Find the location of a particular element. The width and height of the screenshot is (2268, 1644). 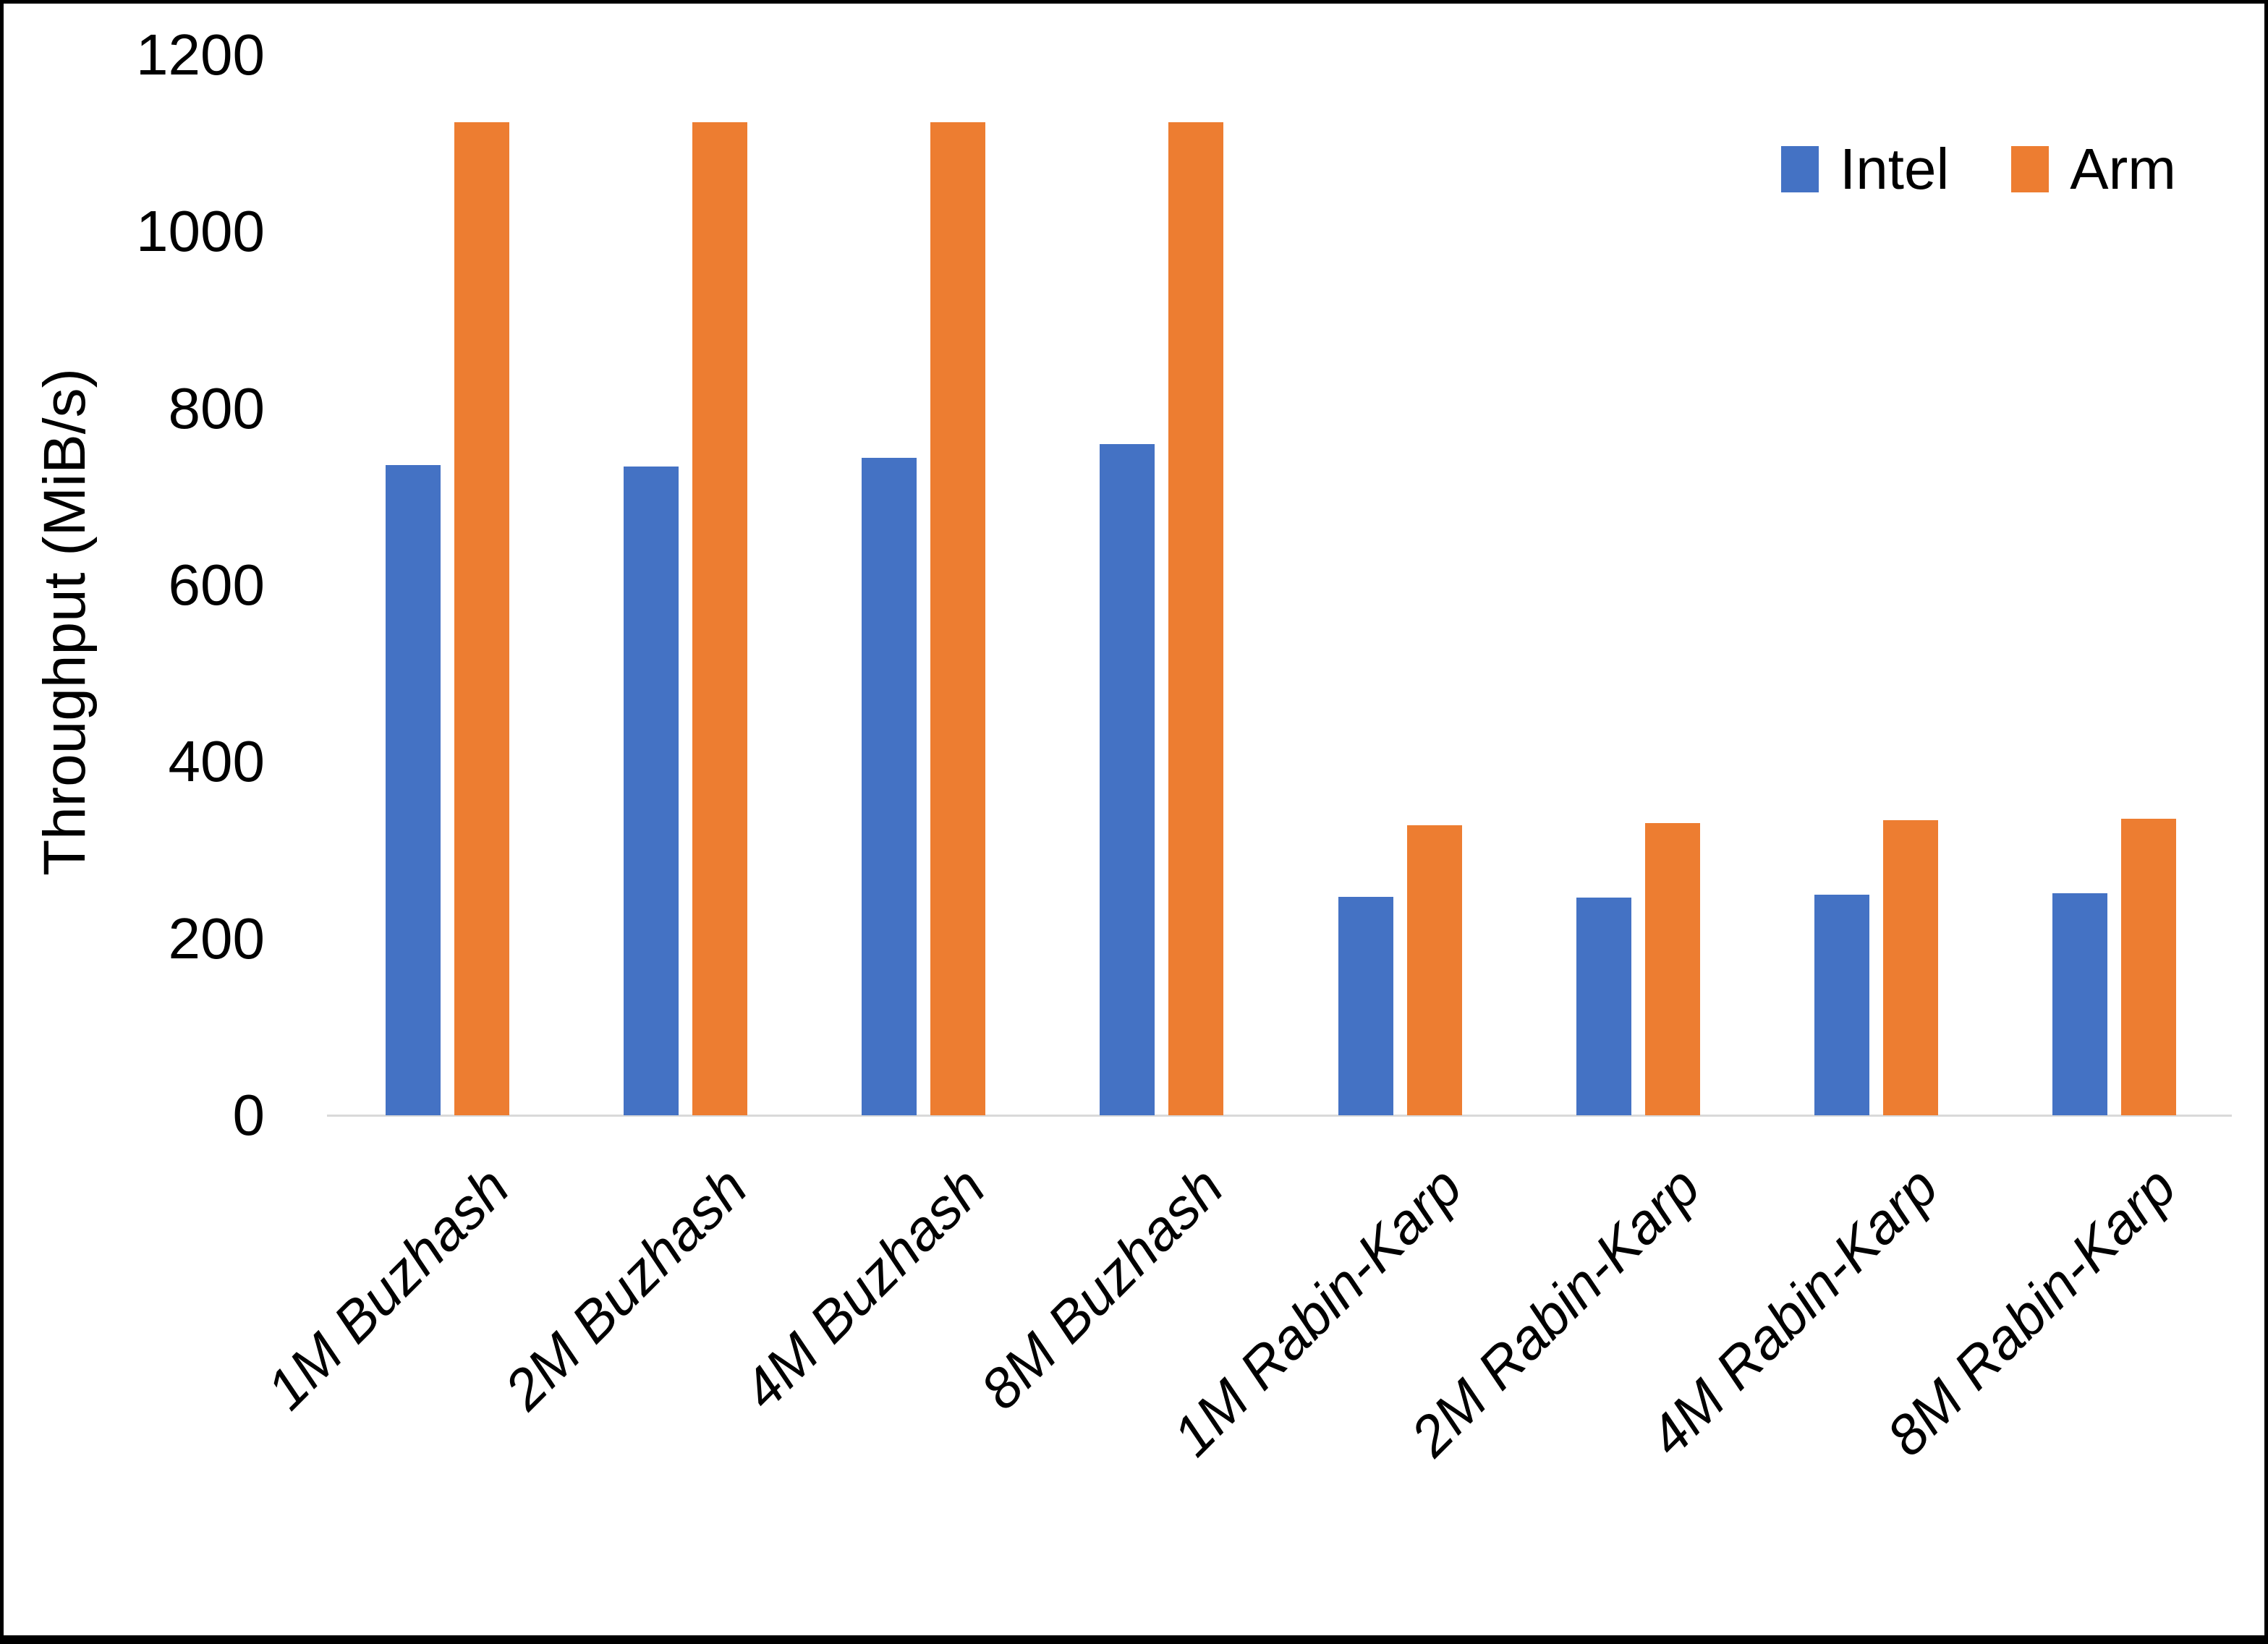

x-axis-line is located at coordinates (1279, 1116).